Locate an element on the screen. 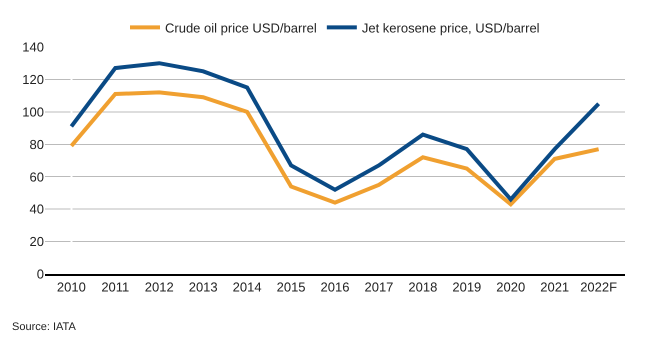  source-note: Source: IATA is located at coordinates (44, 327).